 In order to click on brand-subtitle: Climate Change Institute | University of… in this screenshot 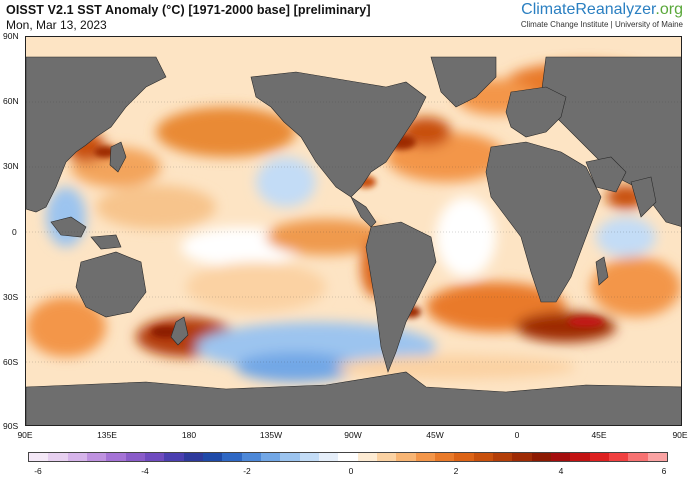, I will do `click(601, 24)`.